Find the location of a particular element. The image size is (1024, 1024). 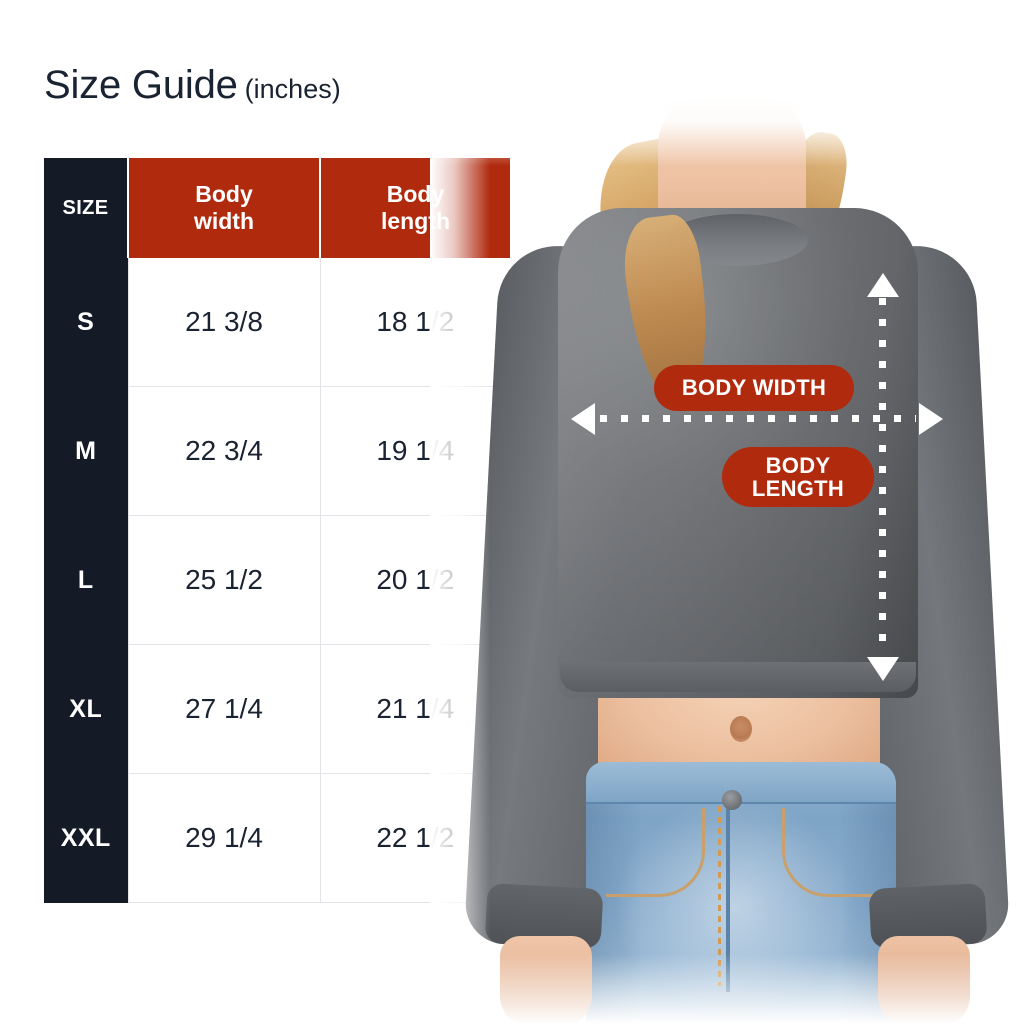

cell-body-width-l: 25 1/2 is located at coordinates (223, 580).